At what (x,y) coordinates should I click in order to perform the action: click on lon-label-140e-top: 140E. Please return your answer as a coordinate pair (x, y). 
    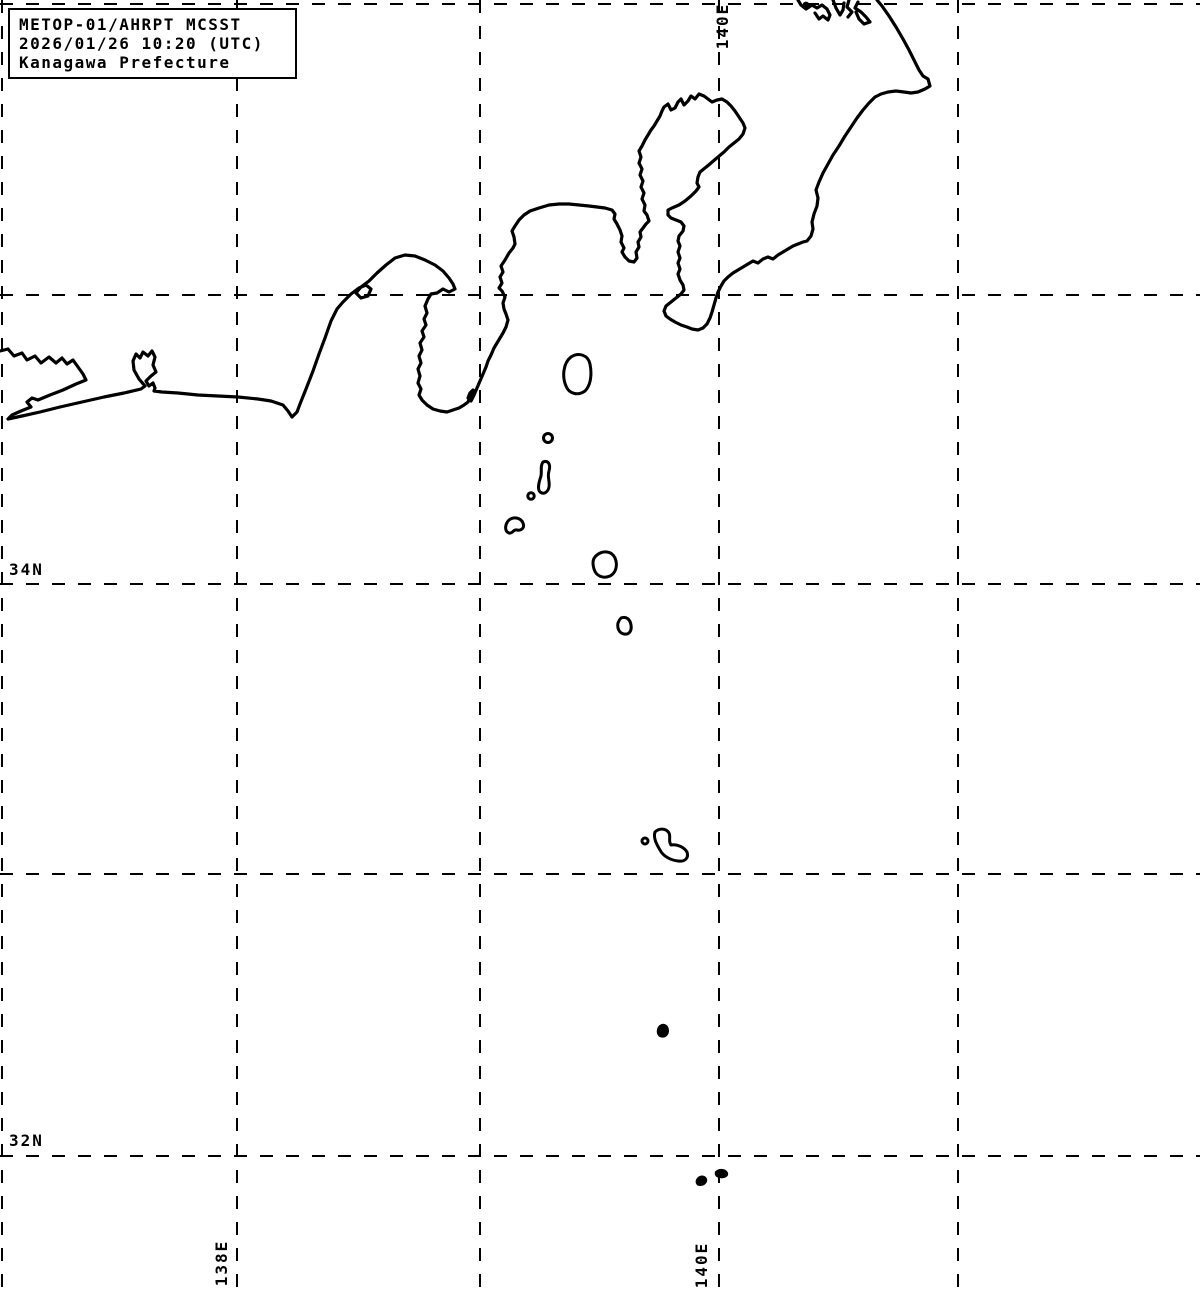
    Looking at the image, I should click on (722, 26).